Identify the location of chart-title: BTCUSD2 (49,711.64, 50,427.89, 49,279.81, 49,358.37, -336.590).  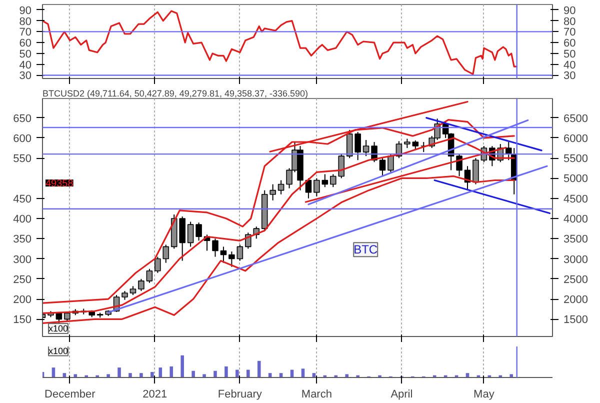
(175, 93).